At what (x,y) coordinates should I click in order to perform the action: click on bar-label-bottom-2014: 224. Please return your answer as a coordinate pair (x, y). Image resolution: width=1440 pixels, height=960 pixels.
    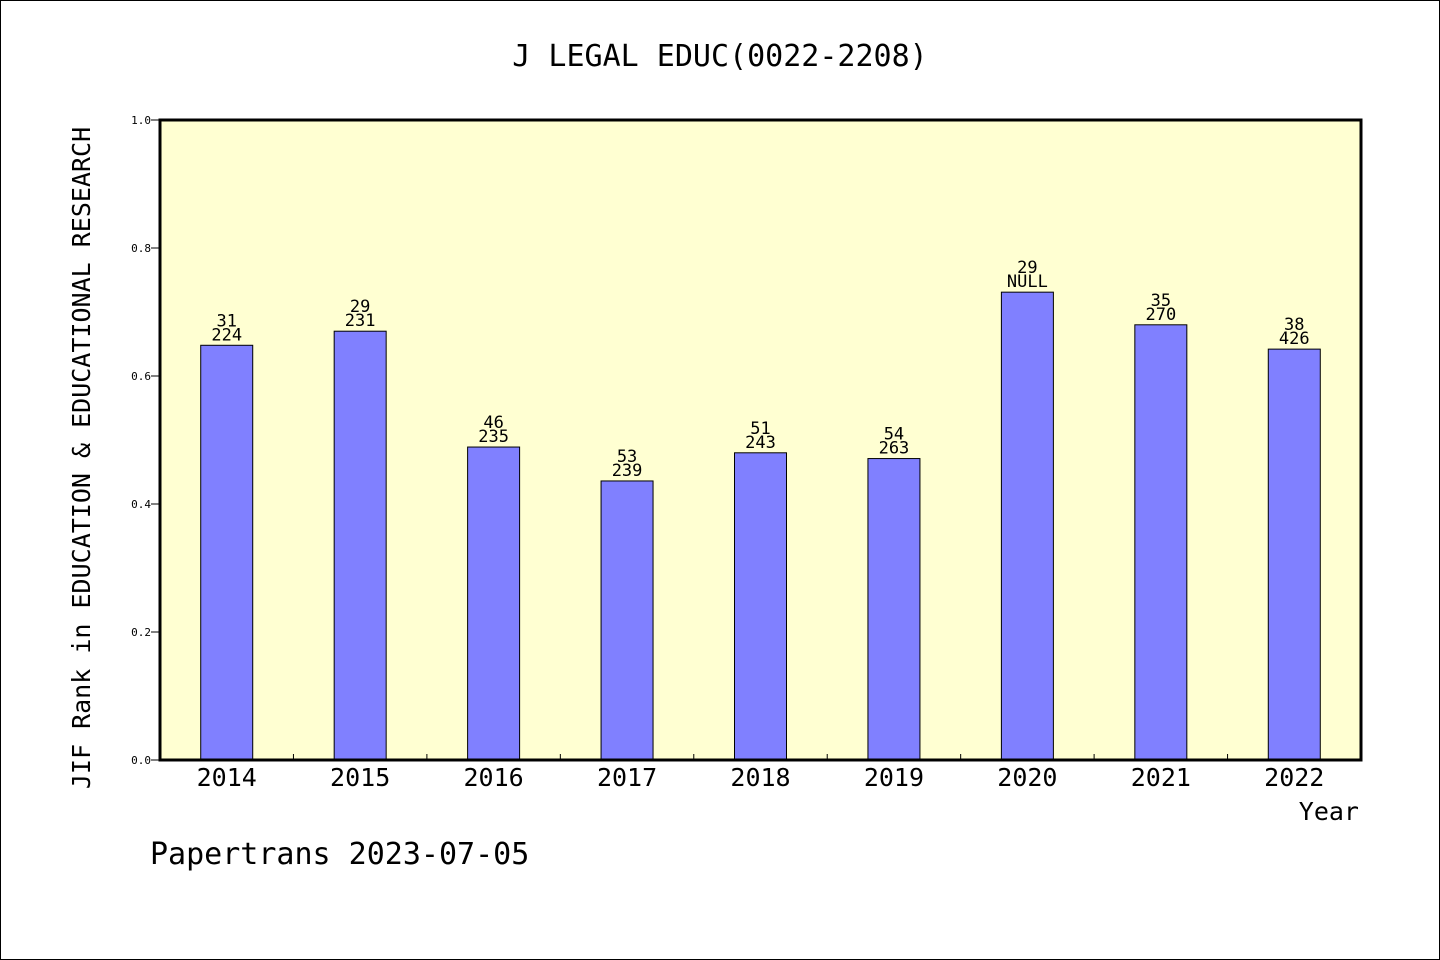
    Looking at the image, I should click on (226, 335).